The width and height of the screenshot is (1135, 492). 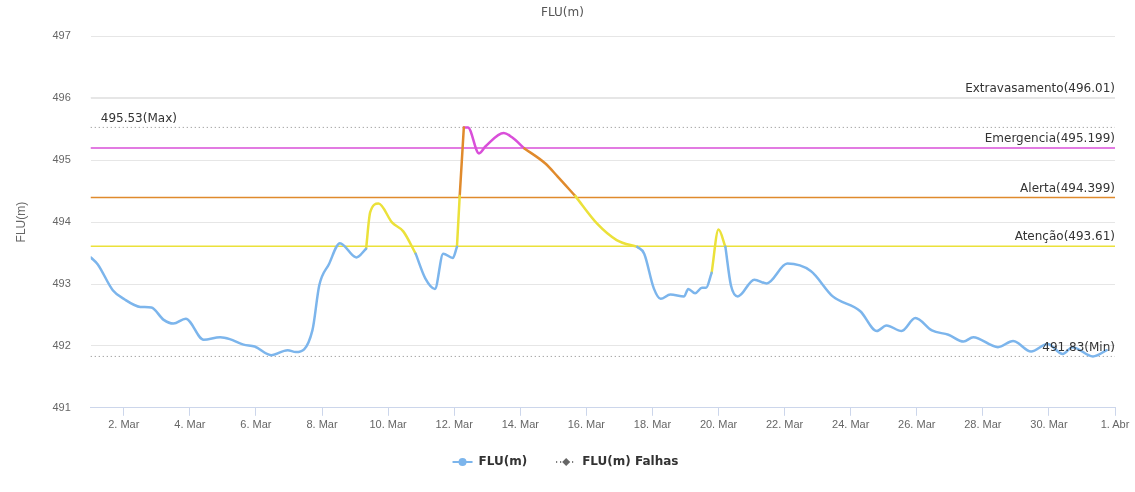 What do you see at coordinates (388, 424) in the screenshot?
I see `x-tick-label: 10. Mar` at bounding box center [388, 424].